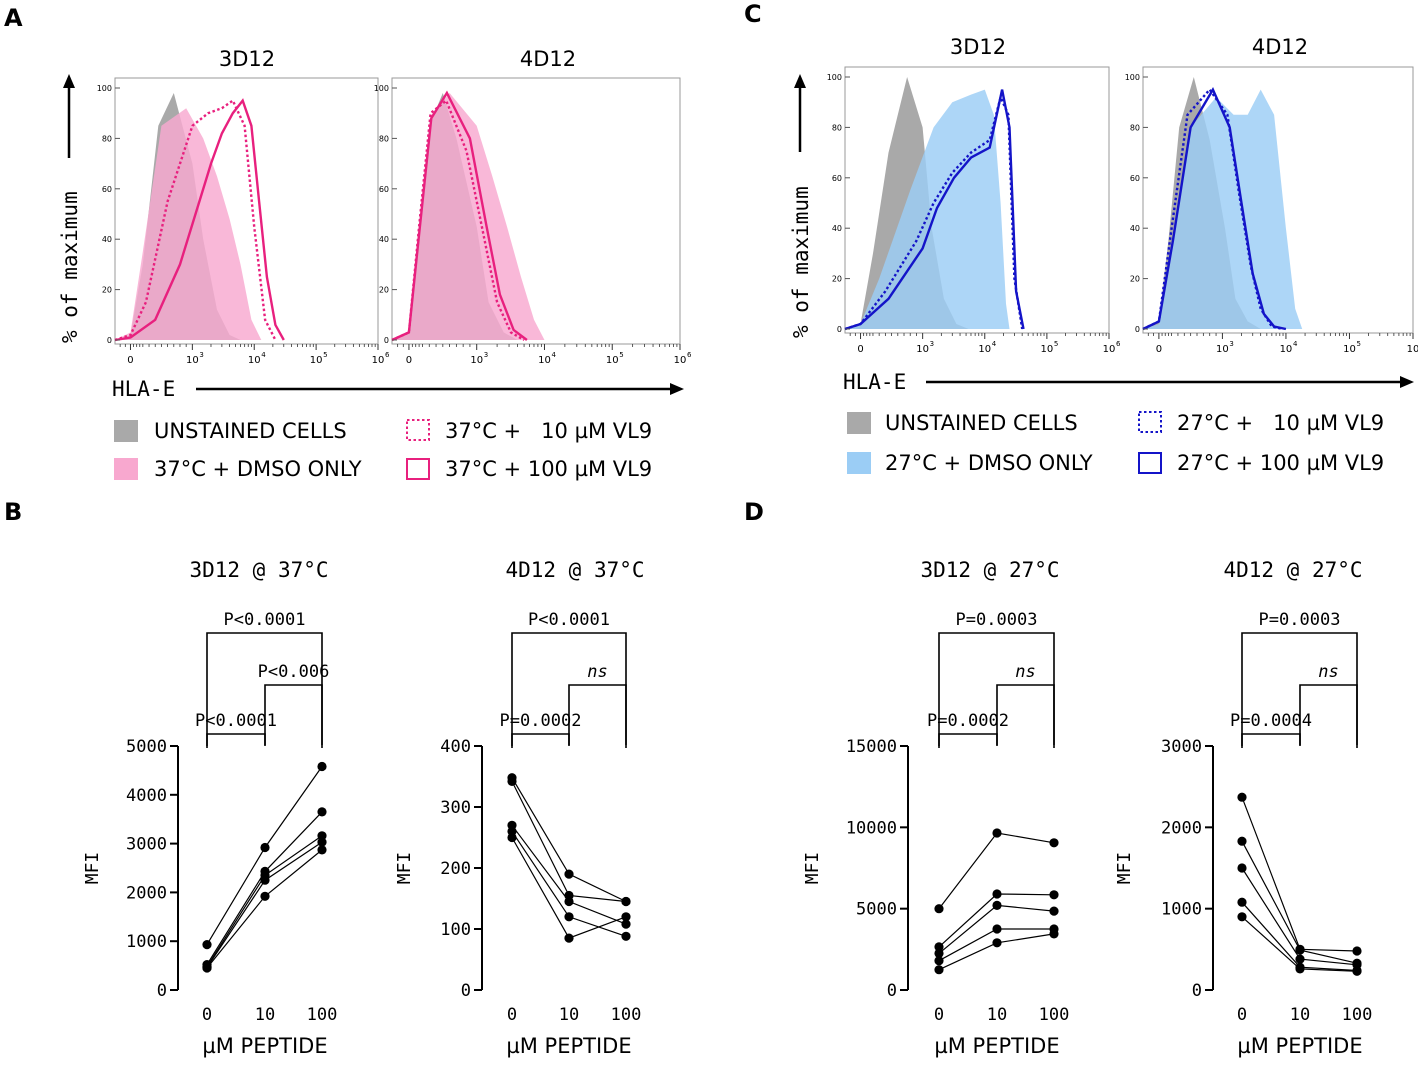 This screenshot has height=1065, width=1418. Describe the element at coordinates (455, 869) in the screenshot. I see `y-tick-label: 200` at that location.